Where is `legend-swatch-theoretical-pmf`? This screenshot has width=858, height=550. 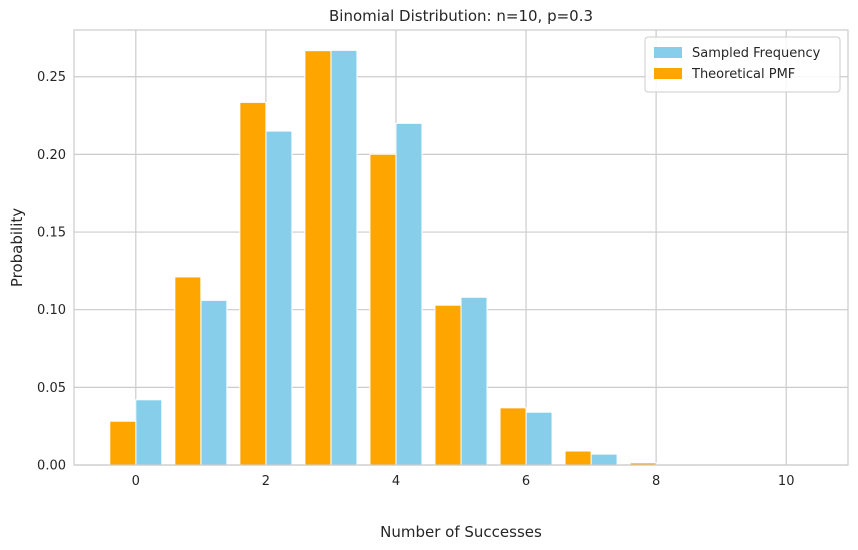 legend-swatch-theoretical-pmf is located at coordinates (668, 73).